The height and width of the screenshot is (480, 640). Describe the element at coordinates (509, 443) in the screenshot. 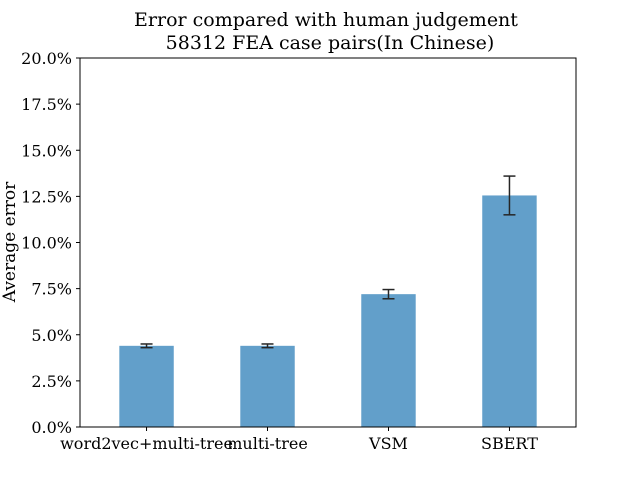

I see `x-tick-label-3: SBERT` at that location.